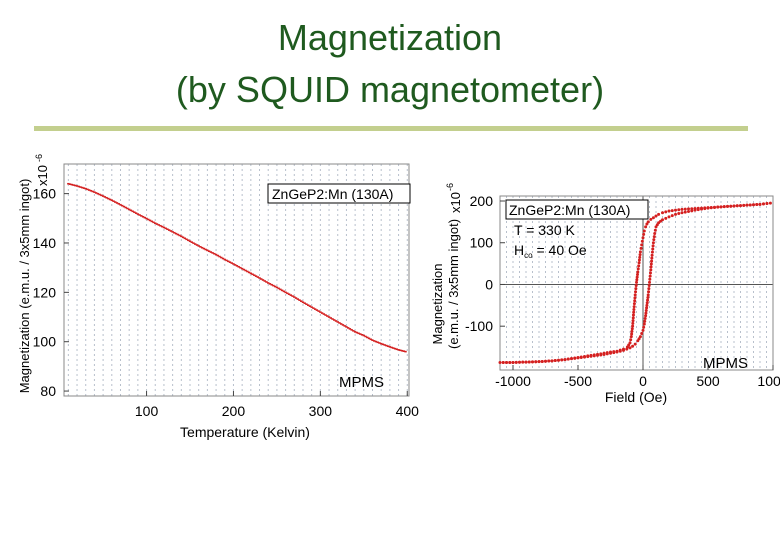 The width and height of the screenshot is (780, 540). Describe the element at coordinates (332, 194) in the screenshot. I see `chart1-legend-title: ZnGeP2:Mn (130A)` at that location.